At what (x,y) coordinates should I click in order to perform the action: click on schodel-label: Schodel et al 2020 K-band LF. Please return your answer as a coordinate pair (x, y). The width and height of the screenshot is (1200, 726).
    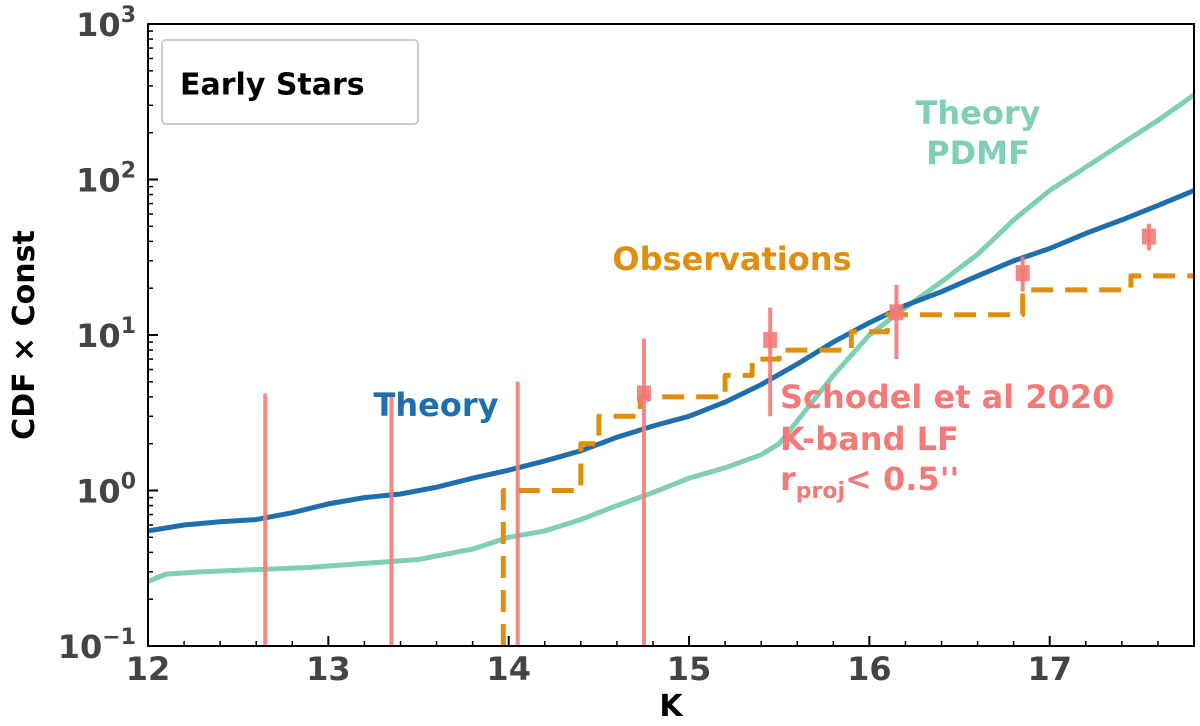
    Looking at the image, I should click on (947, 418).